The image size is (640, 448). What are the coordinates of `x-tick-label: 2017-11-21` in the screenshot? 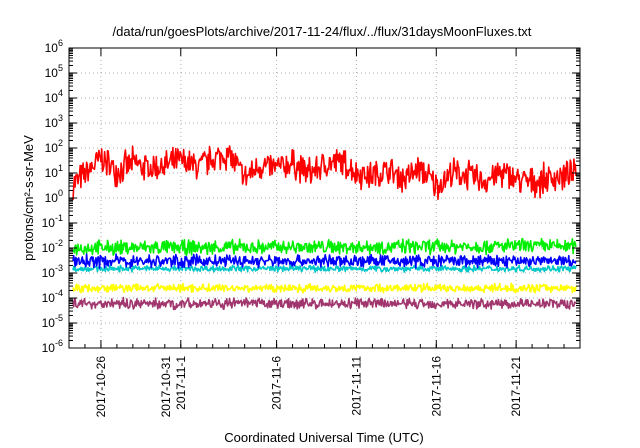 It's located at (516, 386).